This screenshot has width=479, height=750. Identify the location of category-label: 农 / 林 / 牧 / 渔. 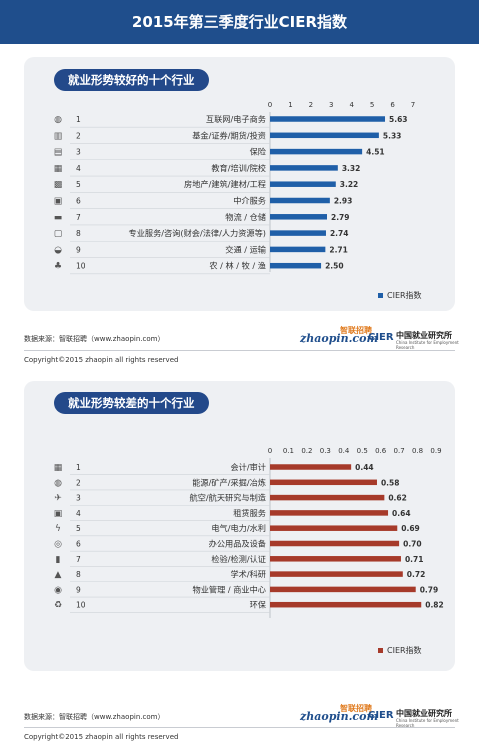
(237, 266).